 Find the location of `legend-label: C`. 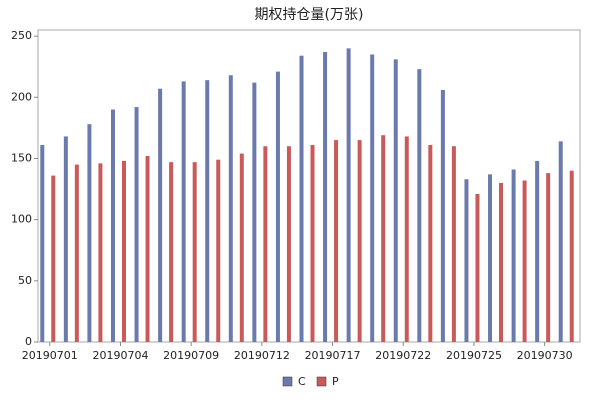

legend-label: C is located at coordinates (302, 381).